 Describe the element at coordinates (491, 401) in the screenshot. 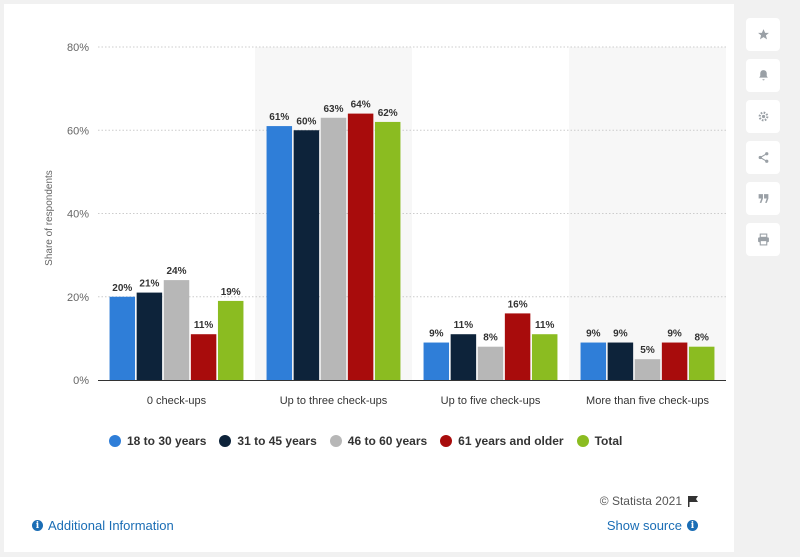

I see `x-category-label: Up to five check-ups` at that location.